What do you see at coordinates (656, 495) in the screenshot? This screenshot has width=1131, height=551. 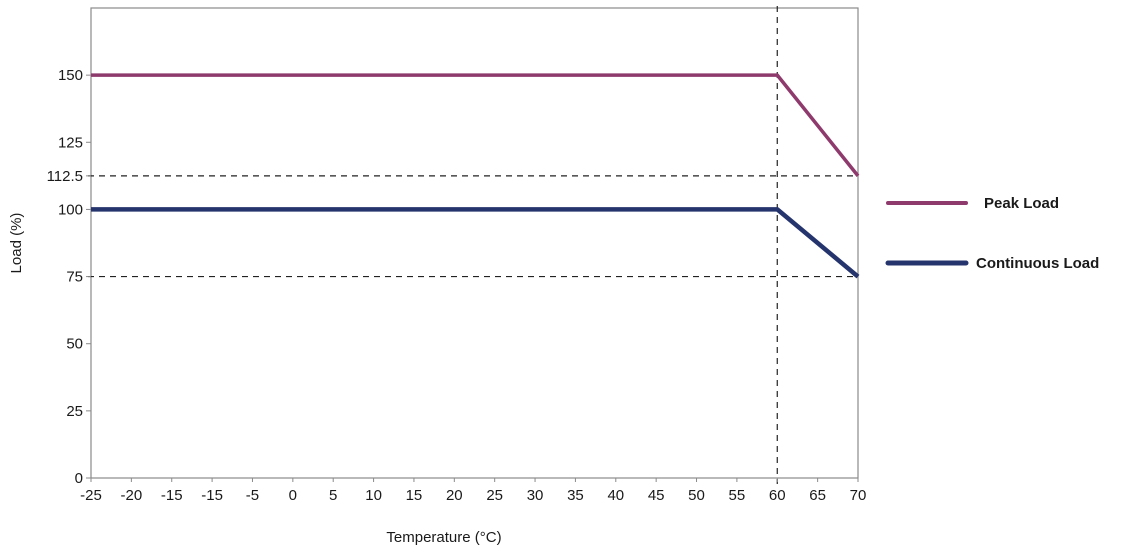 I see `x-tick-label: 45` at bounding box center [656, 495].